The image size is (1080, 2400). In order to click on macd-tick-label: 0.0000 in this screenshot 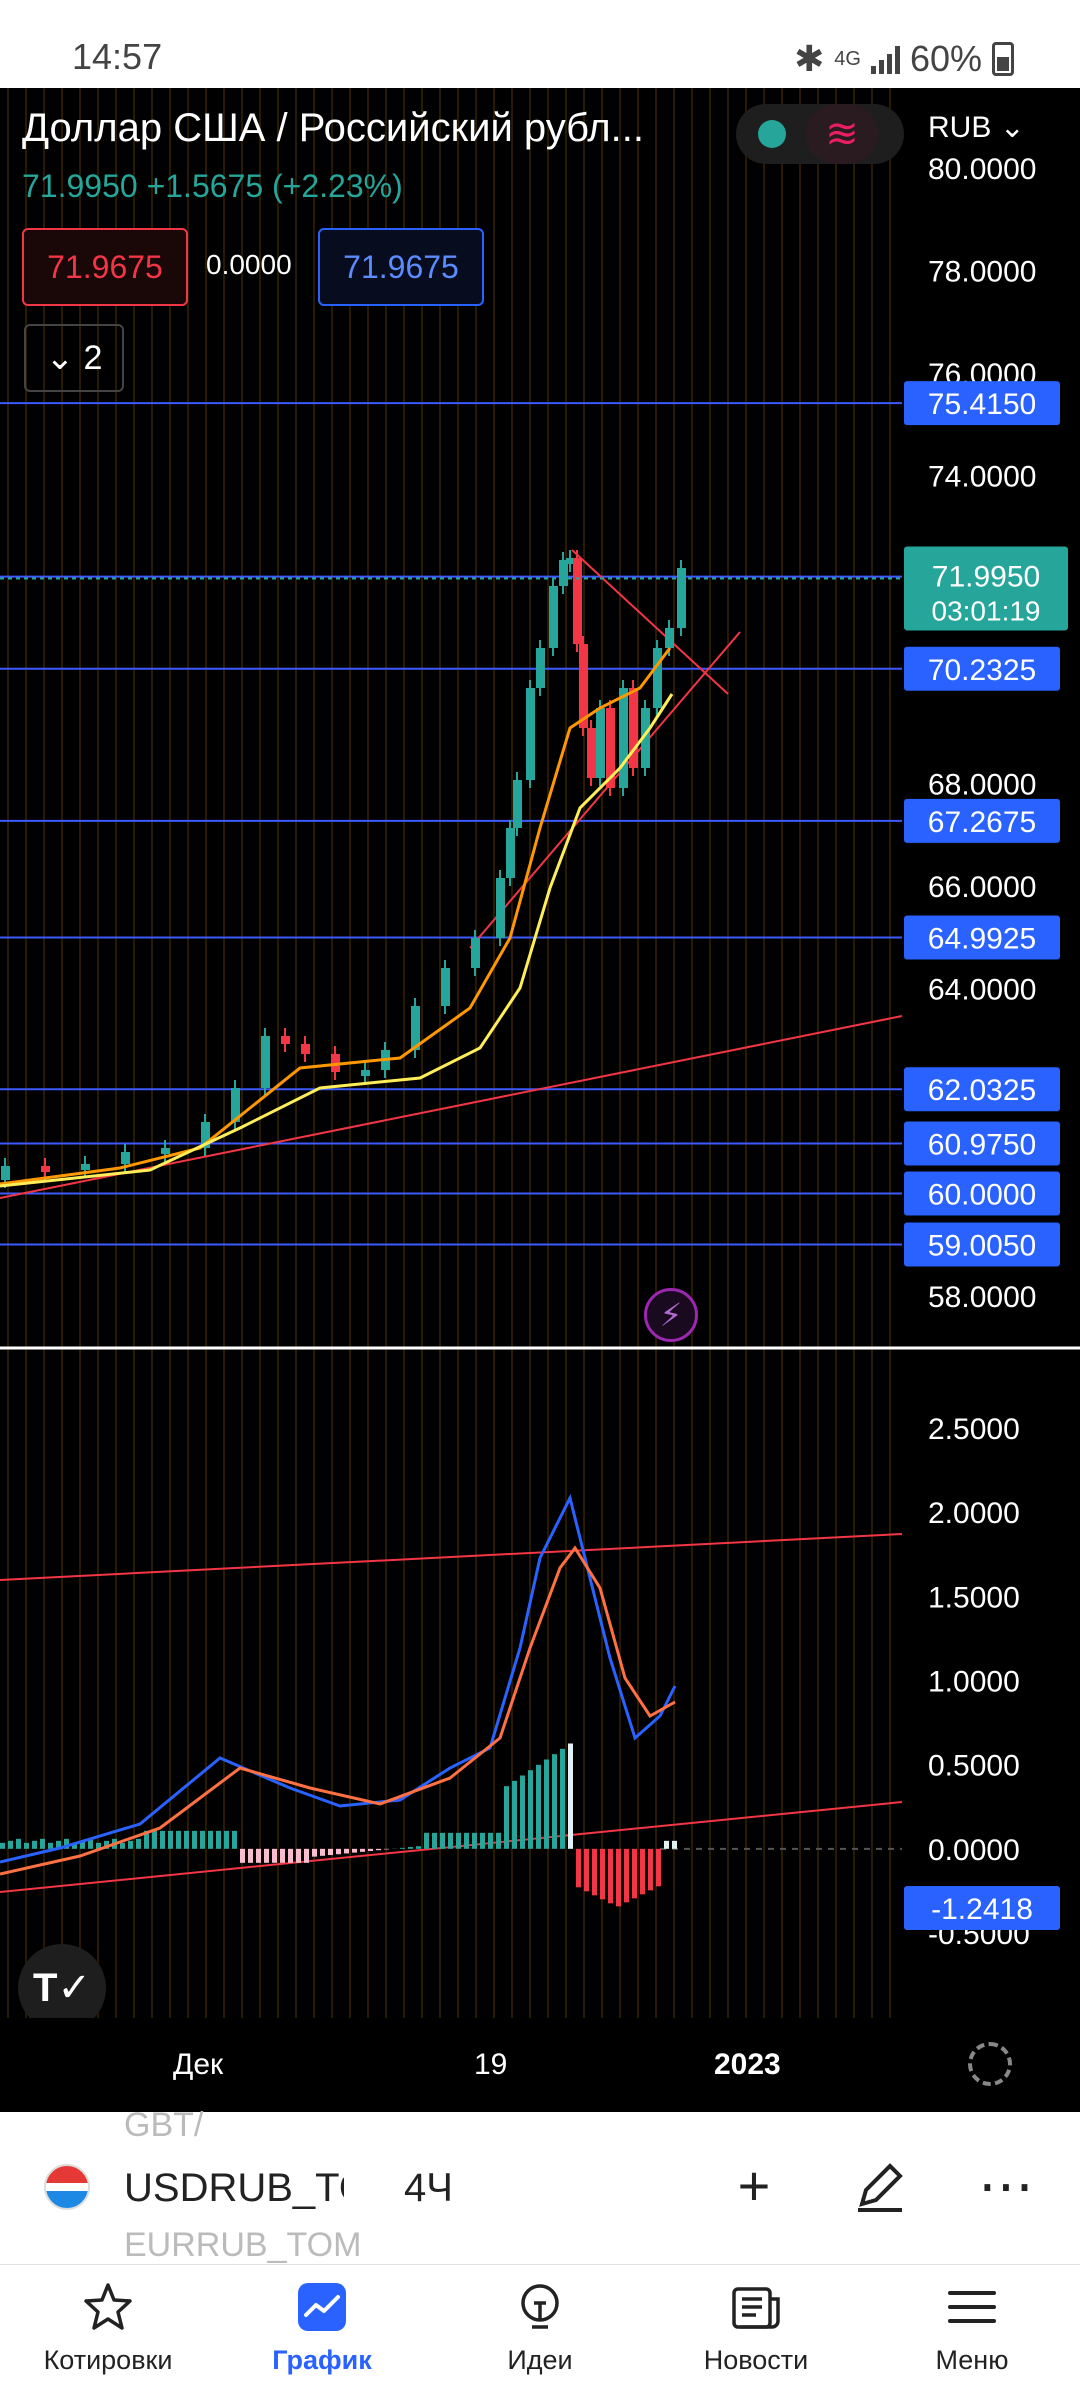, I will do `click(974, 1850)`.